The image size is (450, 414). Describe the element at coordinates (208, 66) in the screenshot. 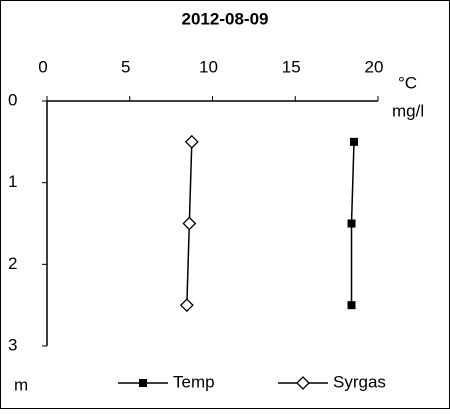

I see `x-tick-label: 10` at that location.